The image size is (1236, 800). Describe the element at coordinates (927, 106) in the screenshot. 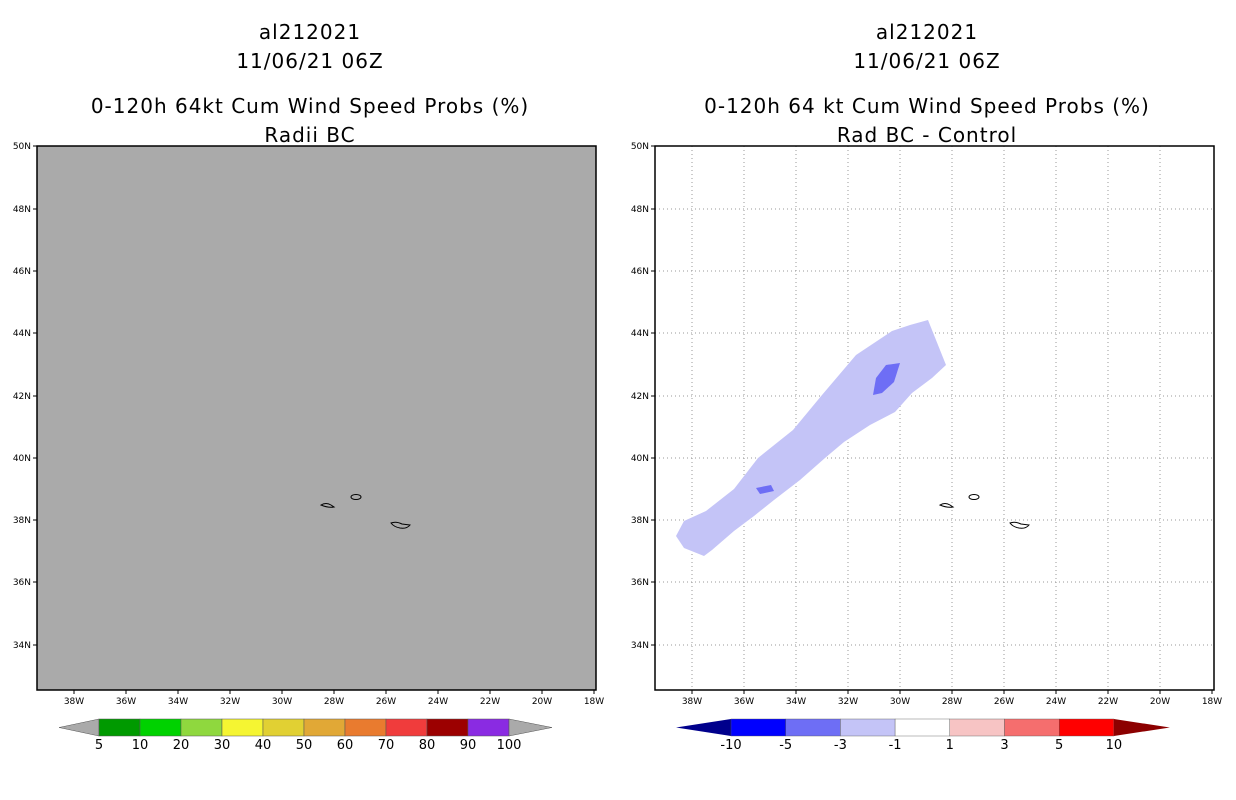

I see `right-plot-title: 0-120h 64 kt Cum Wind Speed Probs (%)` at that location.